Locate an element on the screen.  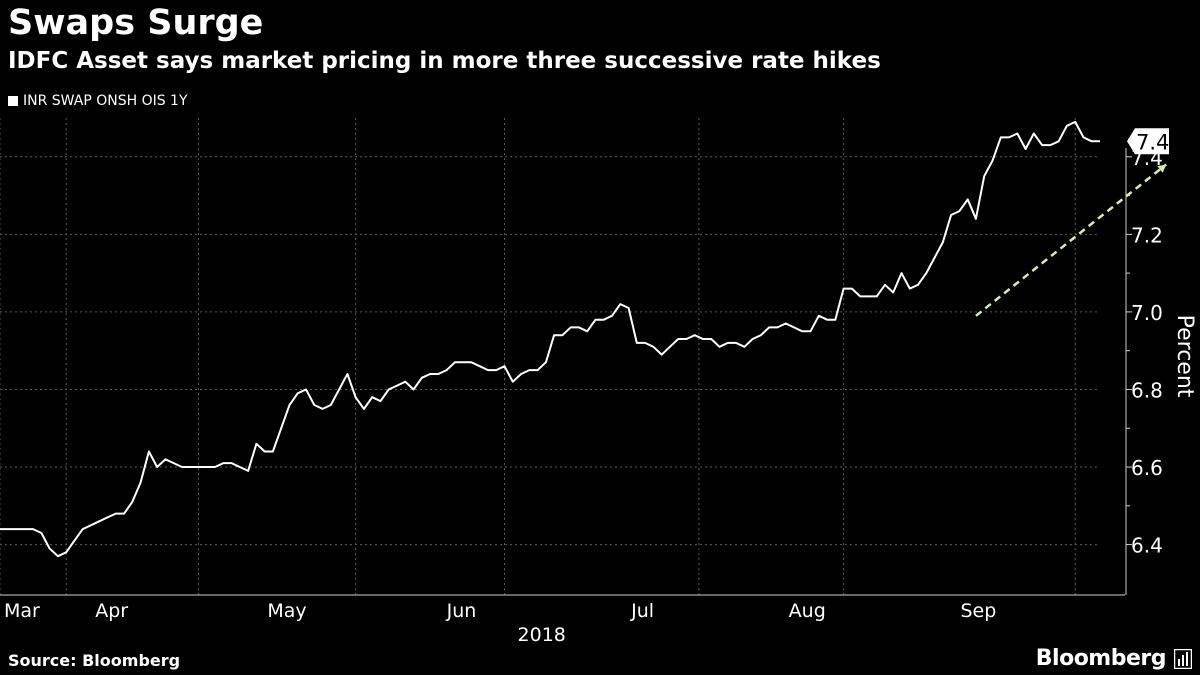
x-tick-label: May is located at coordinates (286, 611).